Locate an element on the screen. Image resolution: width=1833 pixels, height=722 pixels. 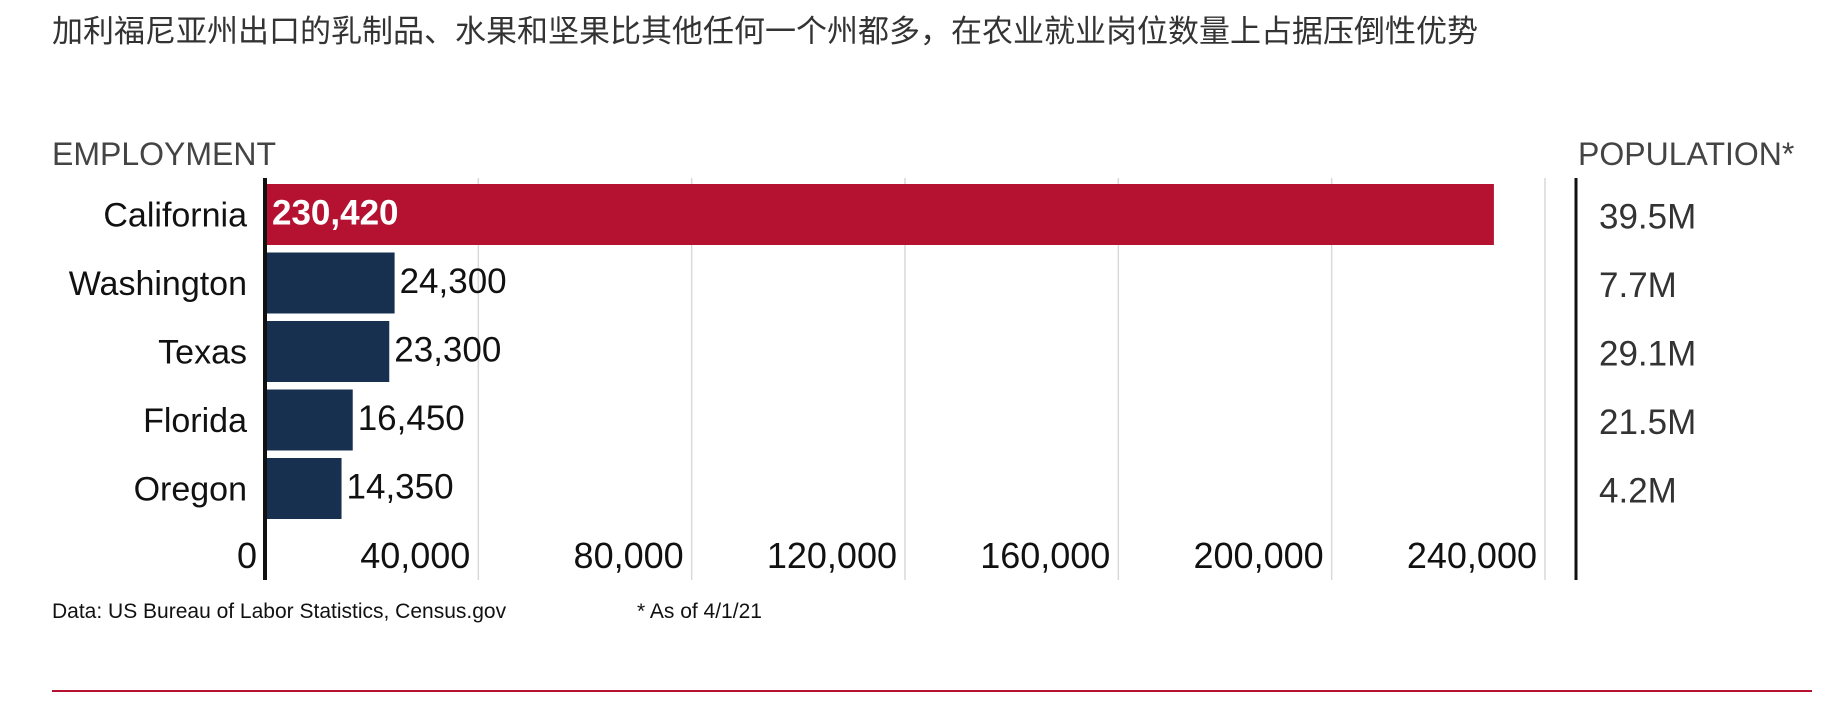
x-tick-label: 200,000 is located at coordinates (1259, 555).